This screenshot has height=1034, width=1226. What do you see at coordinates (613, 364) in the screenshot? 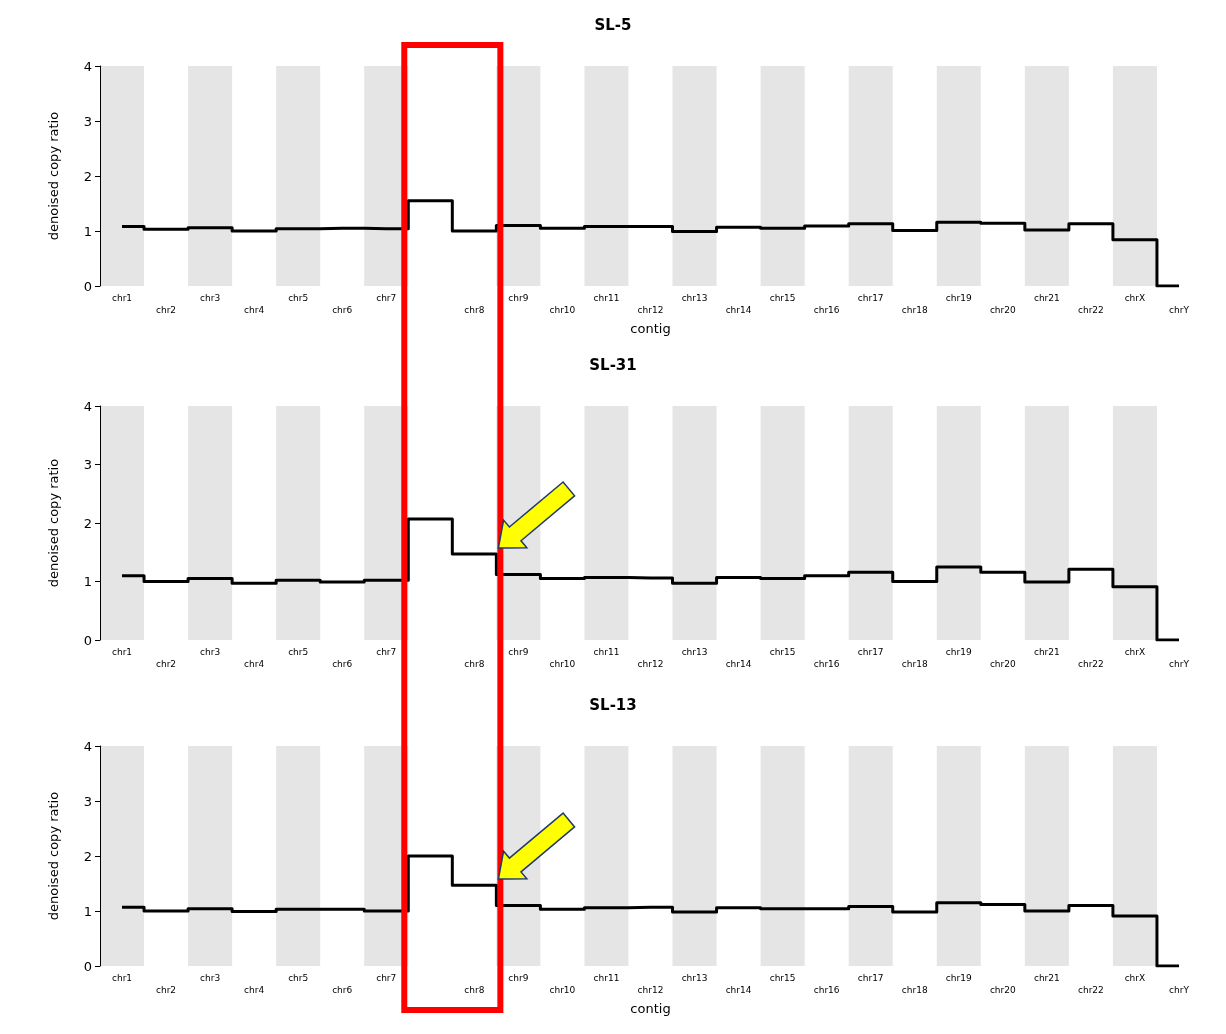
I see `chart-title: SL-31` at bounding box center [613, 364].